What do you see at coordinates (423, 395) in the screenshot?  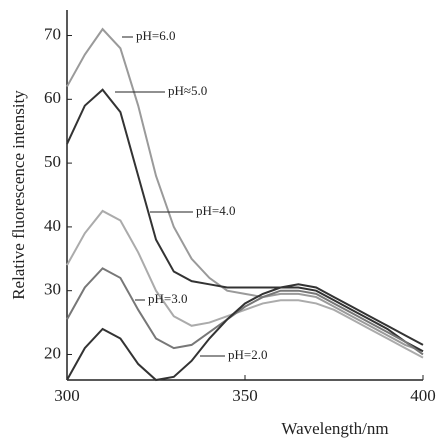 I see `x-tick-label: 400` at bounding box center [423, 395].